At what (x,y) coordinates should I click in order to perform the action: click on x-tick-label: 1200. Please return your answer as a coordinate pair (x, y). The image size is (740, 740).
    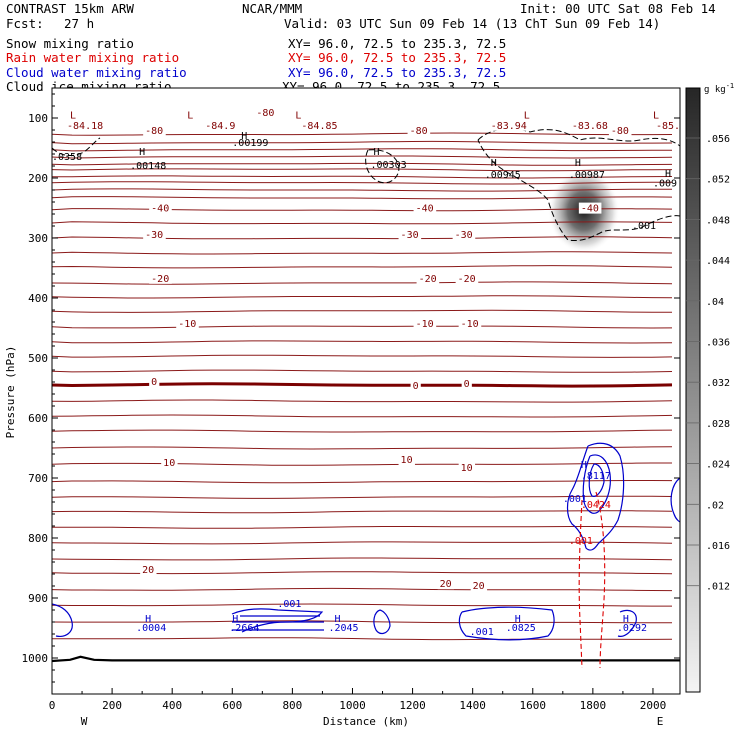
    Looking at the image, I should click on (412, 705).